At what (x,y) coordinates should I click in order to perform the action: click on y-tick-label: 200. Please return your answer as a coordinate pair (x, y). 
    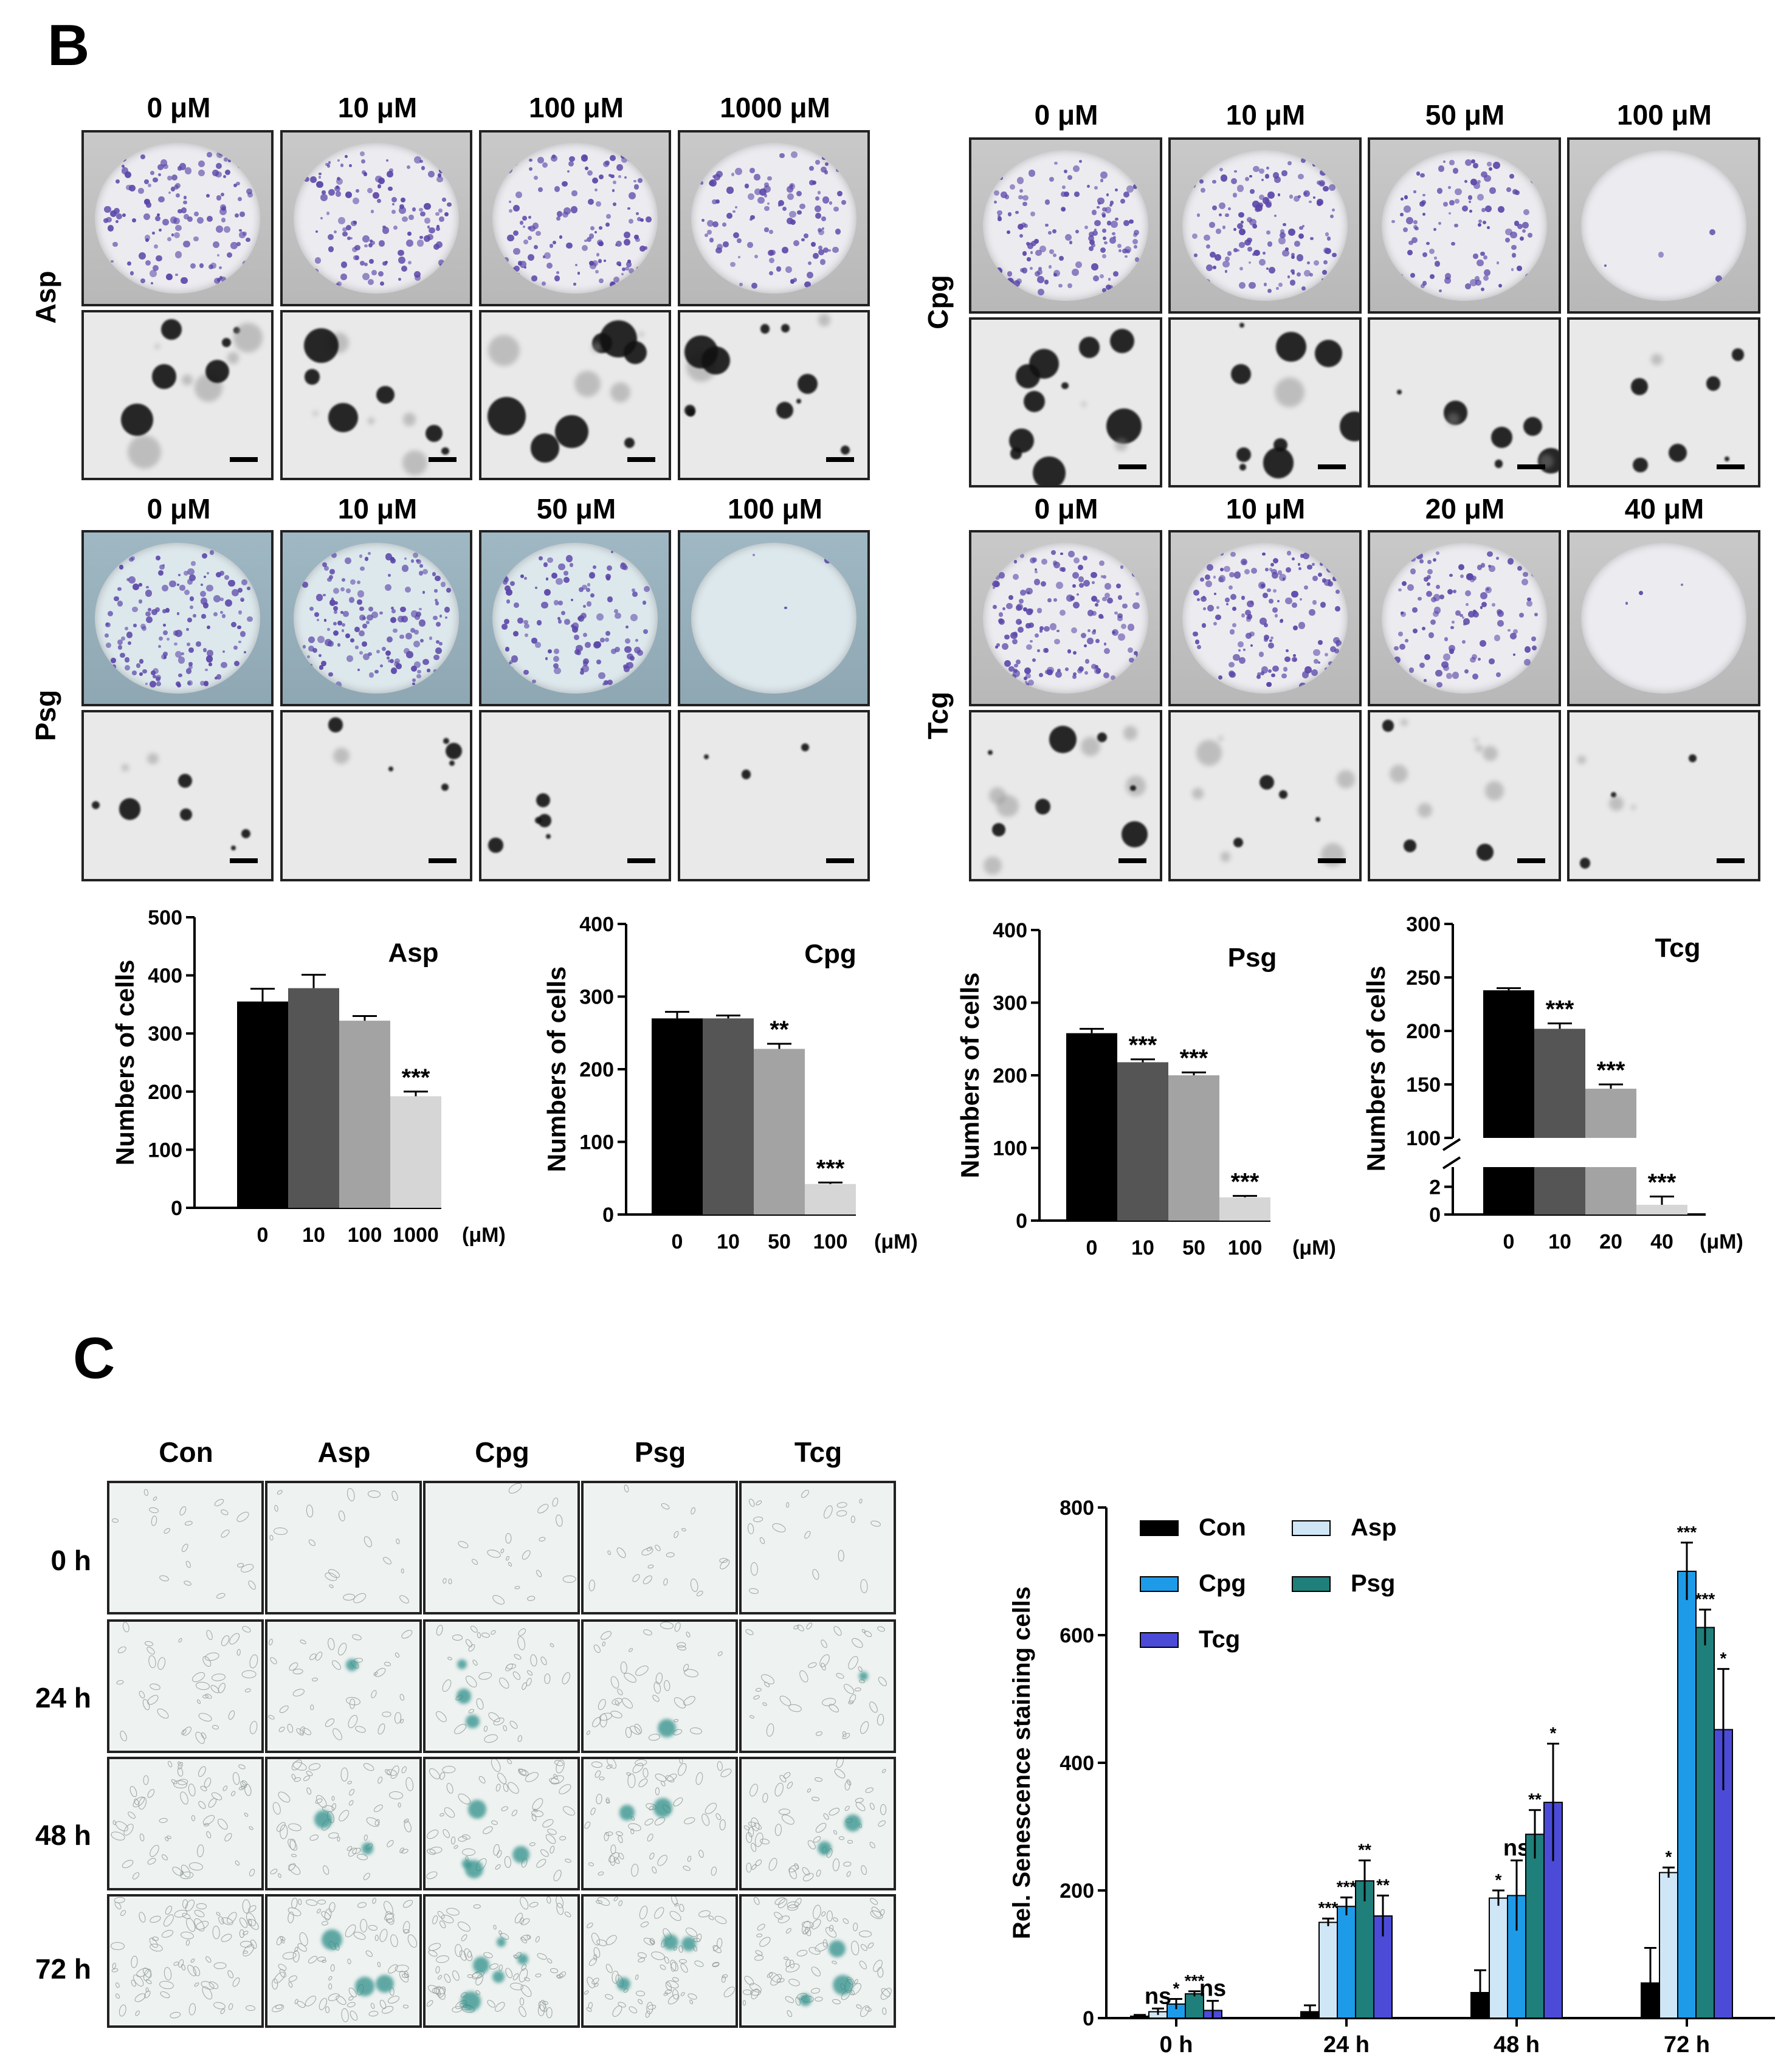
    Looking at the image, I should click on (1077, 1891).